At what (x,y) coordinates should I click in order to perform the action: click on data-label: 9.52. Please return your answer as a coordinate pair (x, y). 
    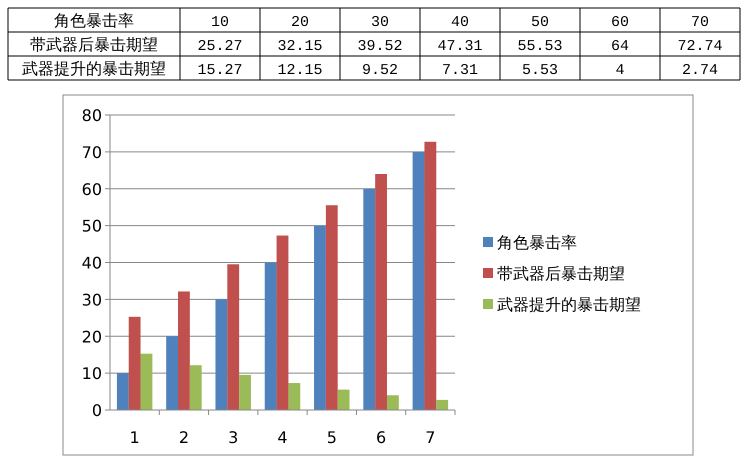
    Looking at the image, I should click on (380, 70).